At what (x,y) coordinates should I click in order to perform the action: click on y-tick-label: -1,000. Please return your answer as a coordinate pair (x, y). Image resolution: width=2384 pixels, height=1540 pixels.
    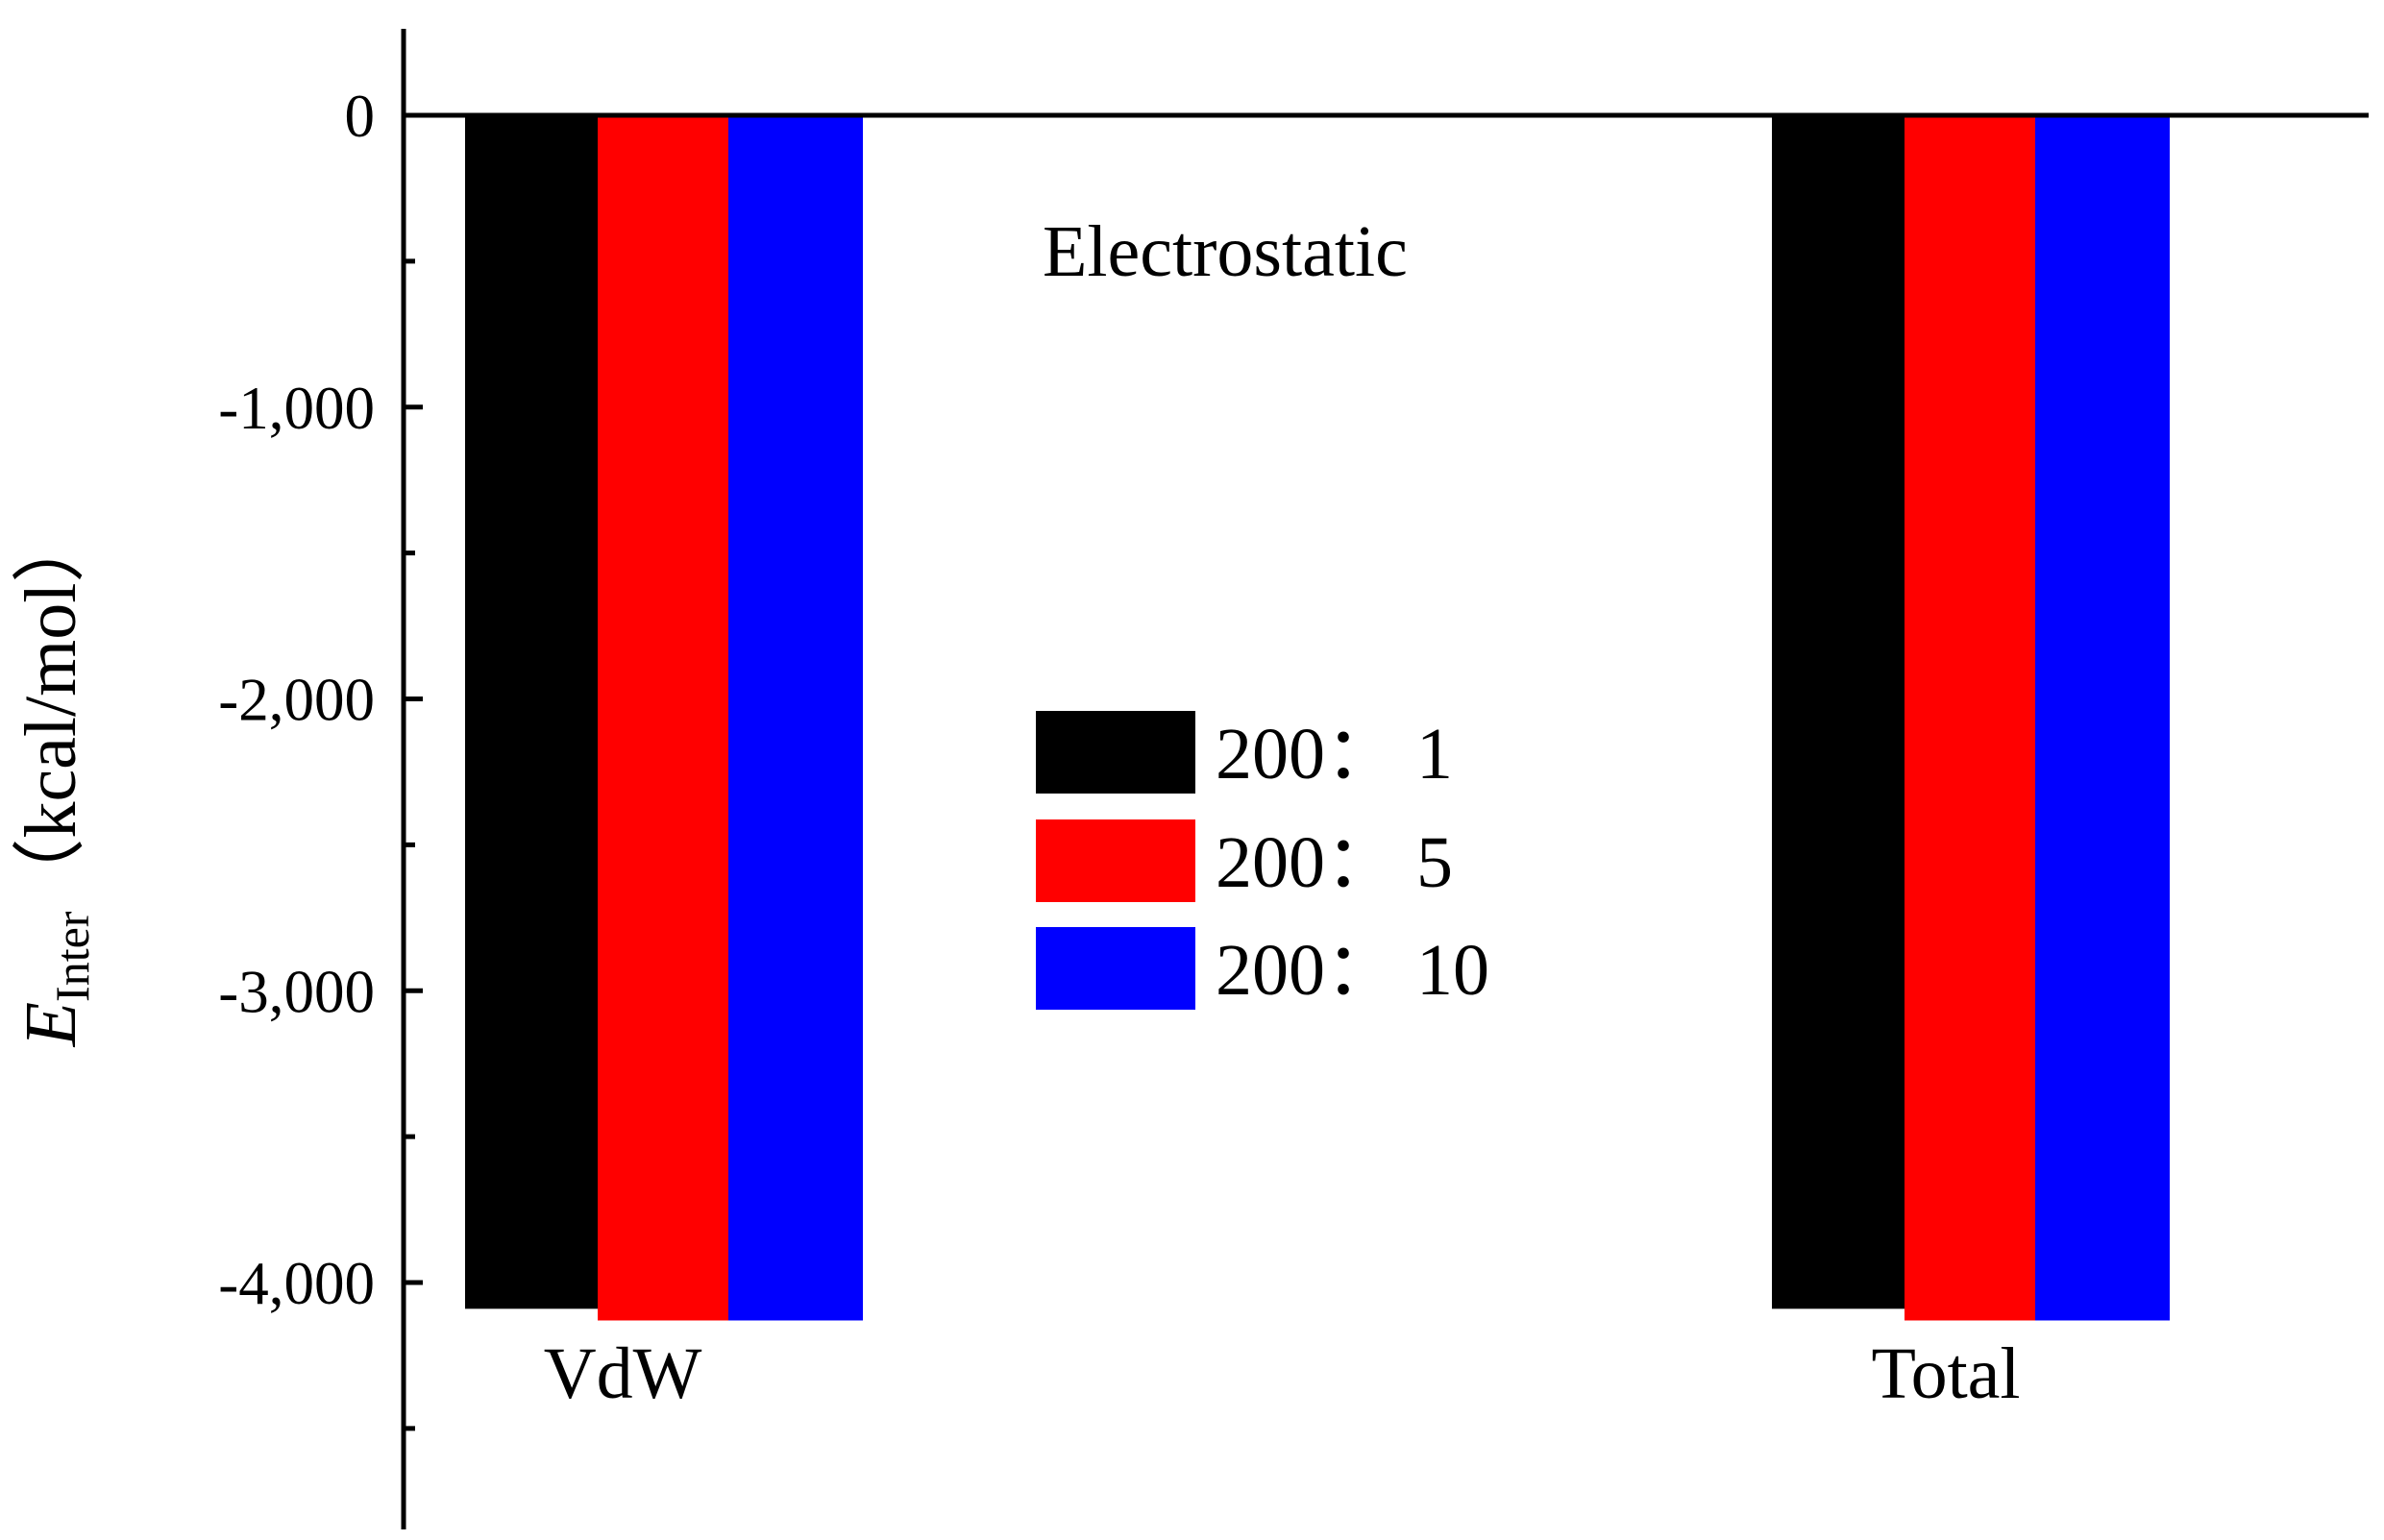
    Looking at the image, I should click on (296, 409).